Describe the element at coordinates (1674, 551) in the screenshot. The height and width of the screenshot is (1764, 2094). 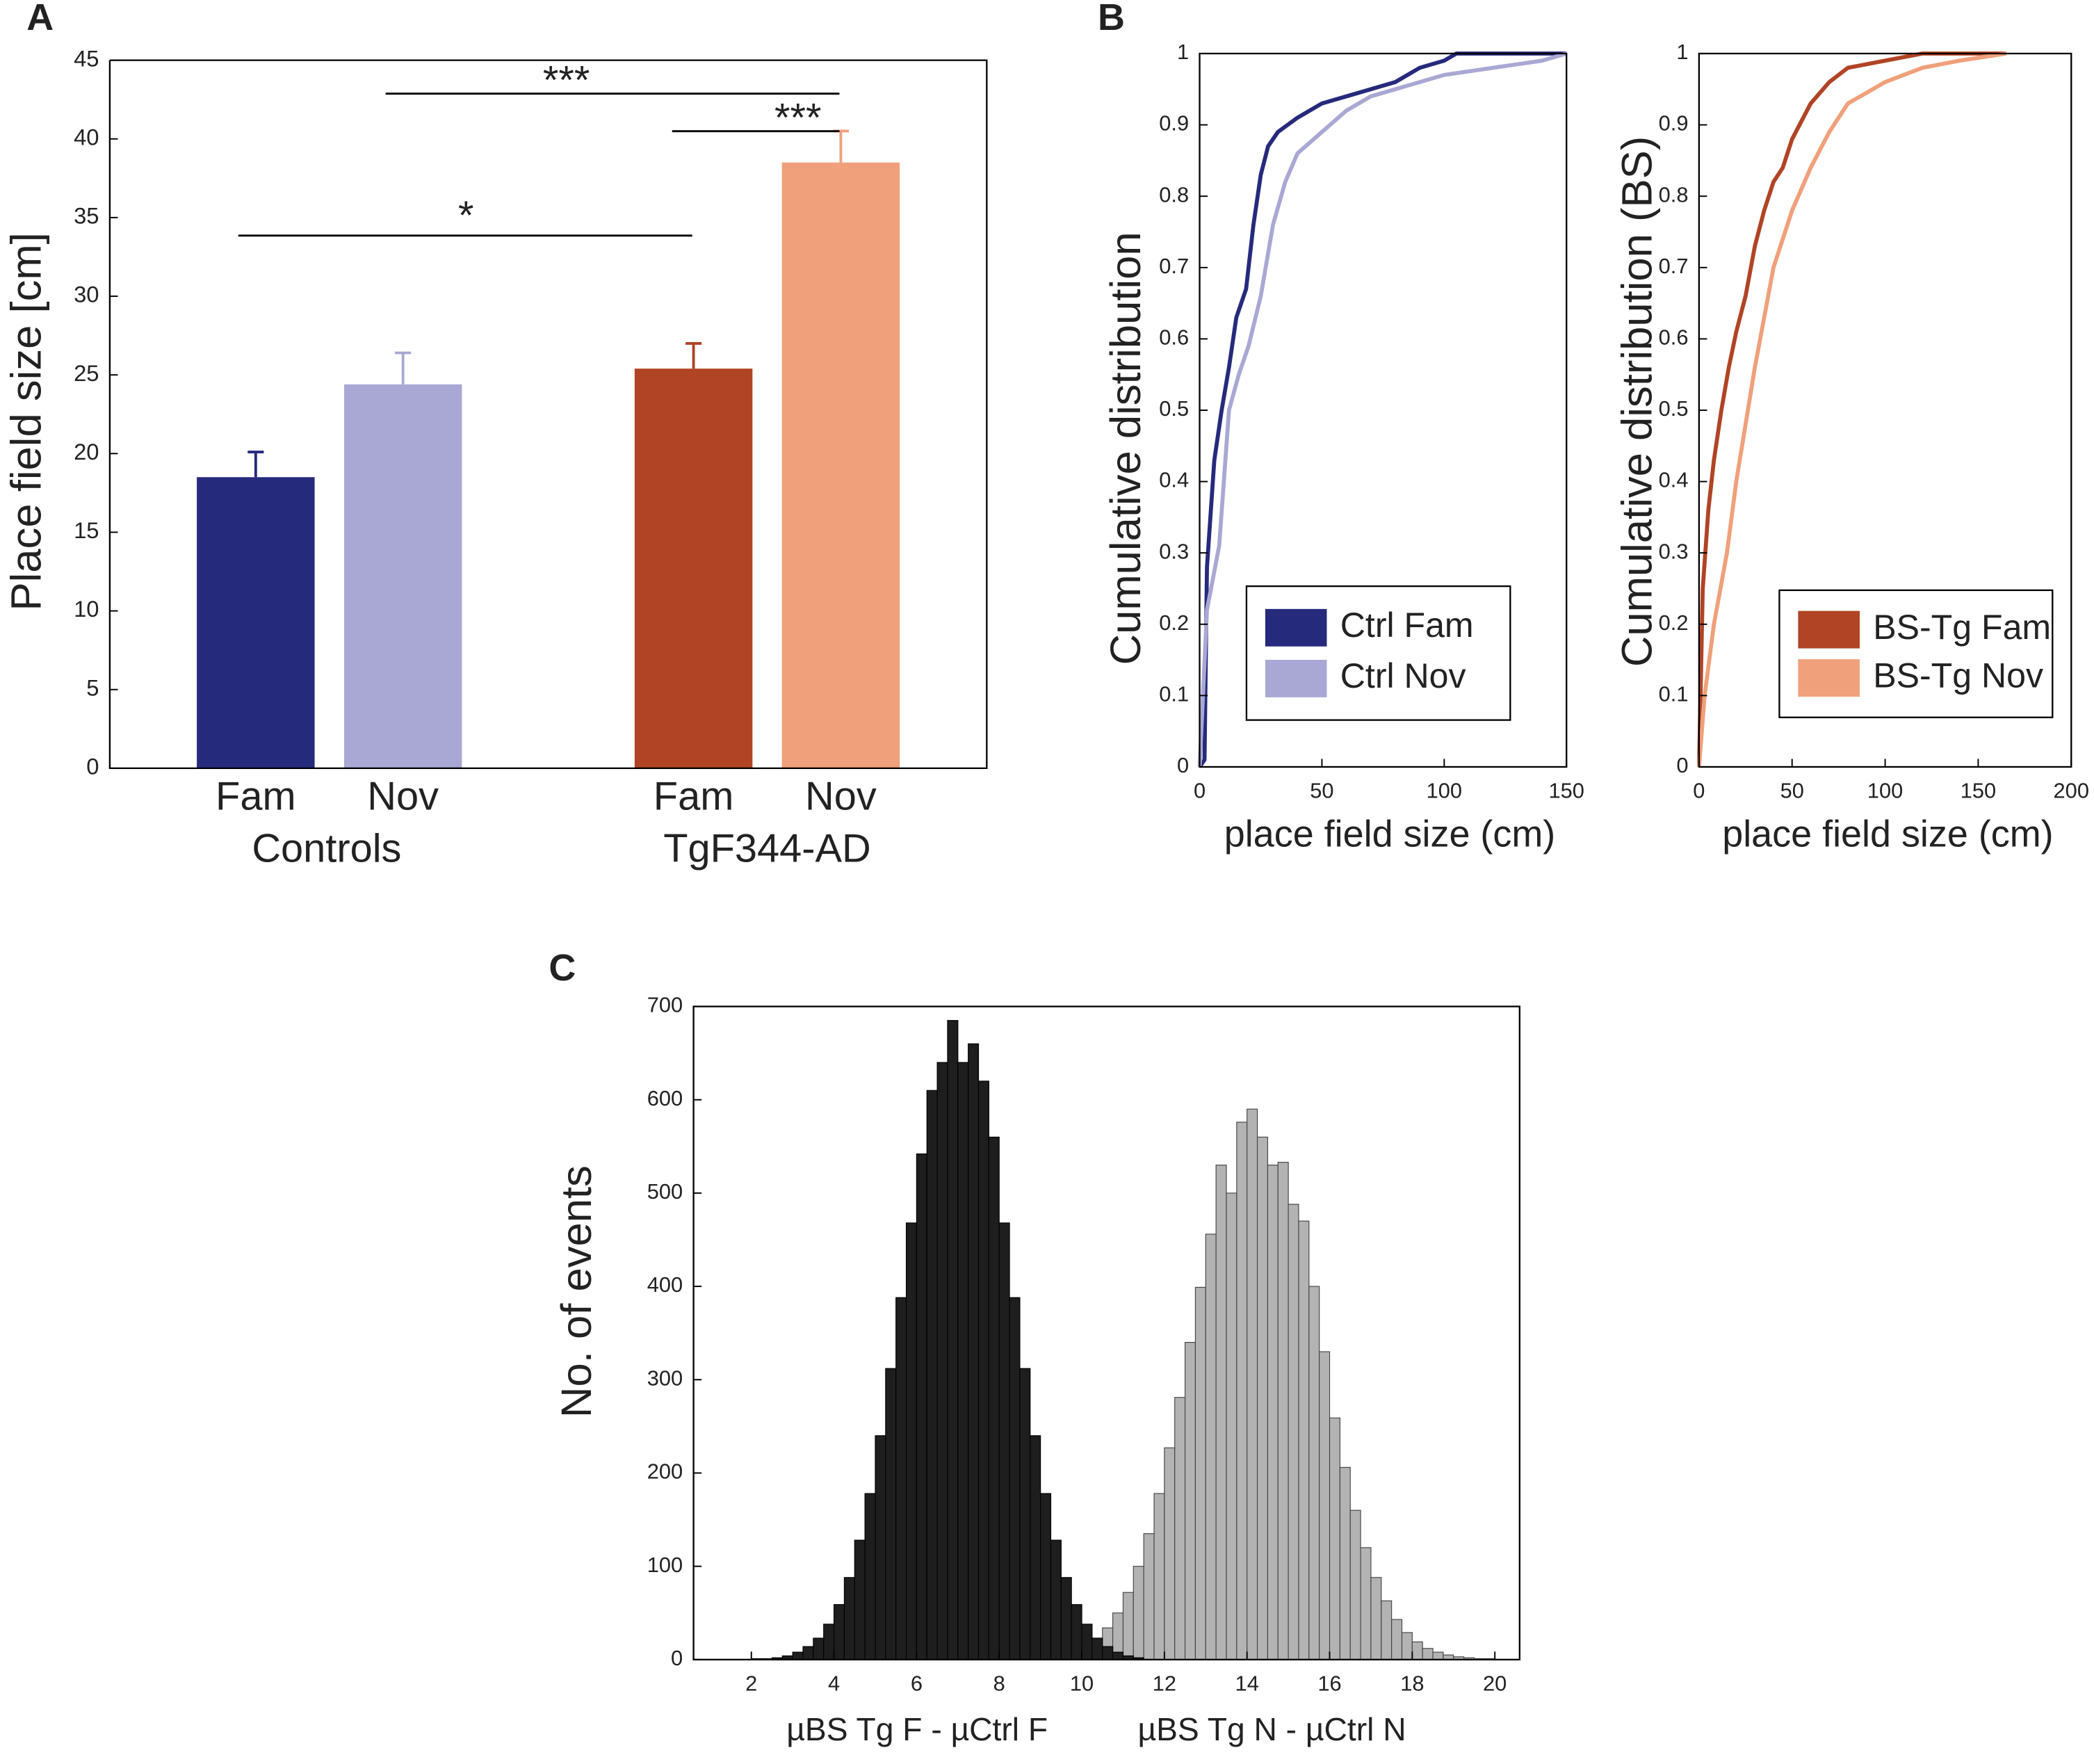
I see `y-tick-label: 0.3` at that location.